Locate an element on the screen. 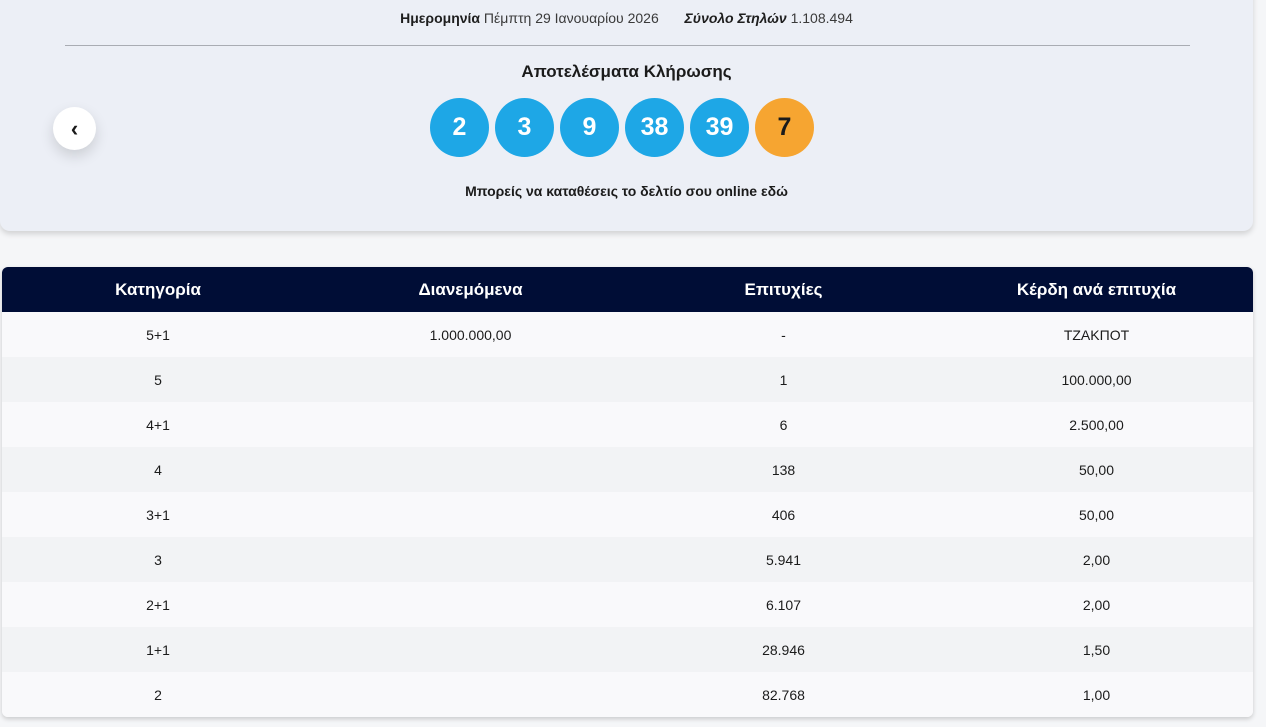 Image resolution: width=1266 pixels, height=727 pixels. divider is located at coordinates (627, 45).